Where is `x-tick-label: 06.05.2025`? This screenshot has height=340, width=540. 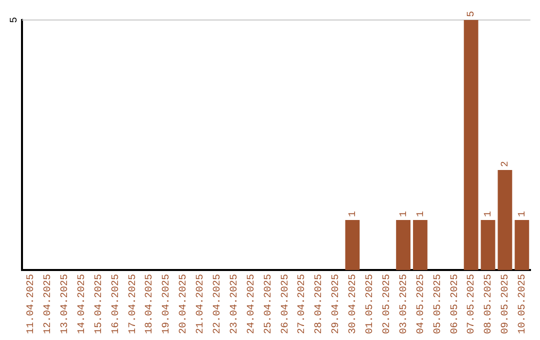 x-tick-label: 06.05.2025 is located at coordinates (455, 304).